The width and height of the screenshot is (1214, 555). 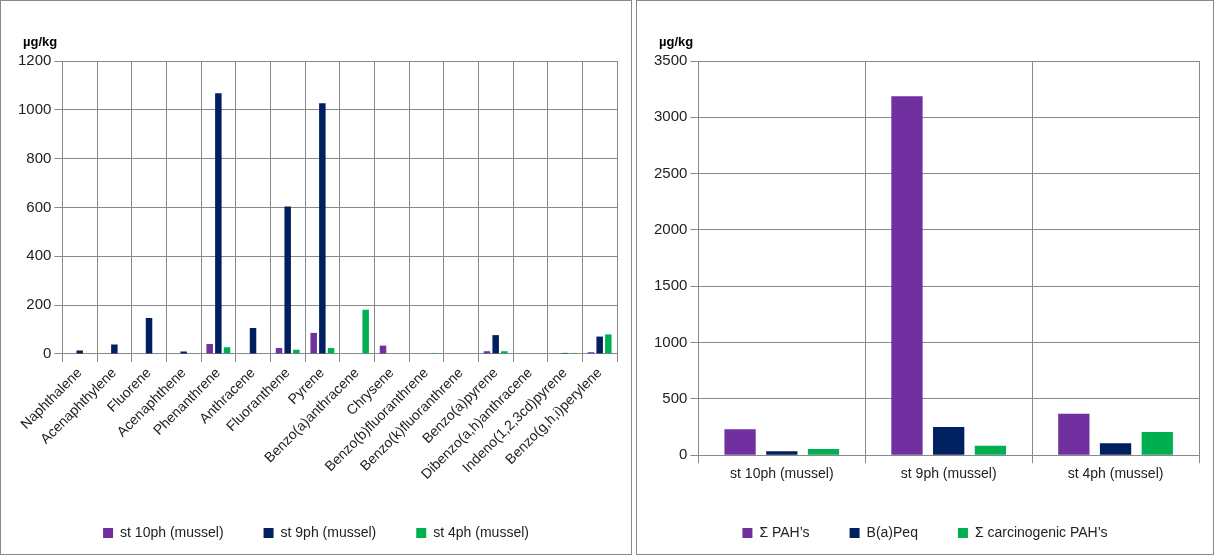 What do you see at coordinates (39, 206) in the screenshot?
I see `y-tick-label: 600` at bounding box center [39, 206].